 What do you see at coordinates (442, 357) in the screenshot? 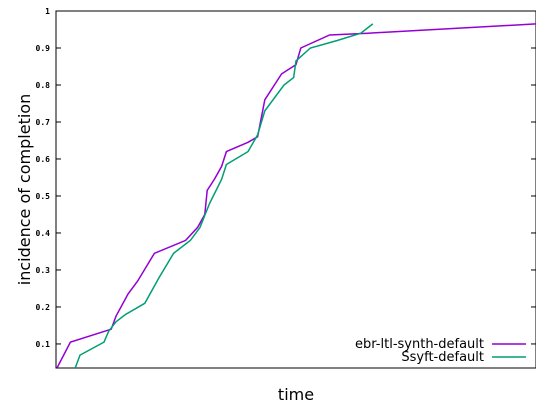
I see `legend-label-2: Ssyft-default` at bounding box center [442, 357].